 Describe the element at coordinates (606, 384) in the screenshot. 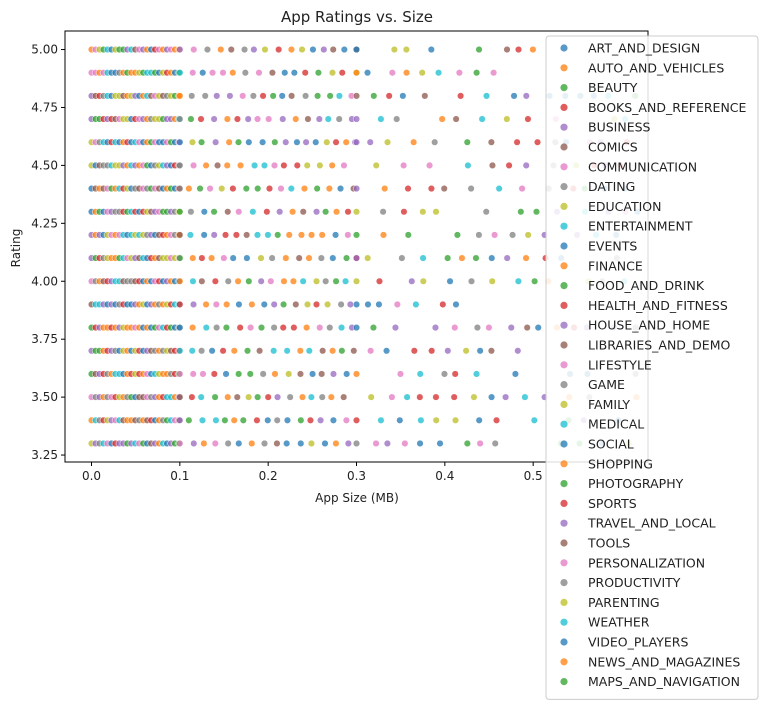

I see `legend-label: GAME` at that location.